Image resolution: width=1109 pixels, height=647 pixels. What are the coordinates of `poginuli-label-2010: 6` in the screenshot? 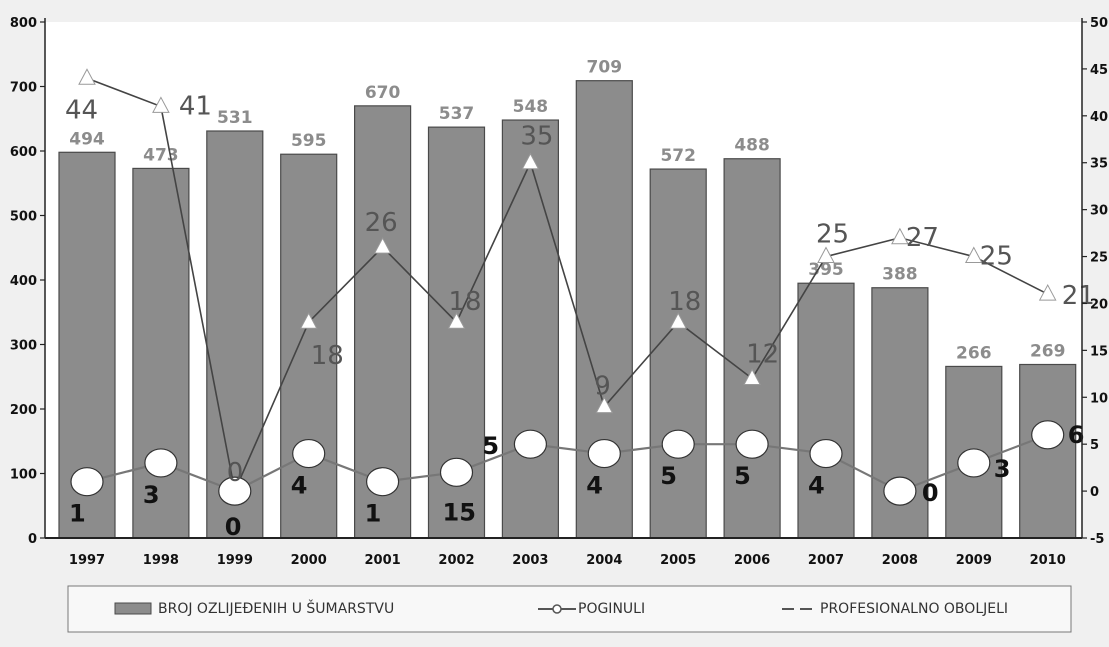 It's located at (1076, 435).